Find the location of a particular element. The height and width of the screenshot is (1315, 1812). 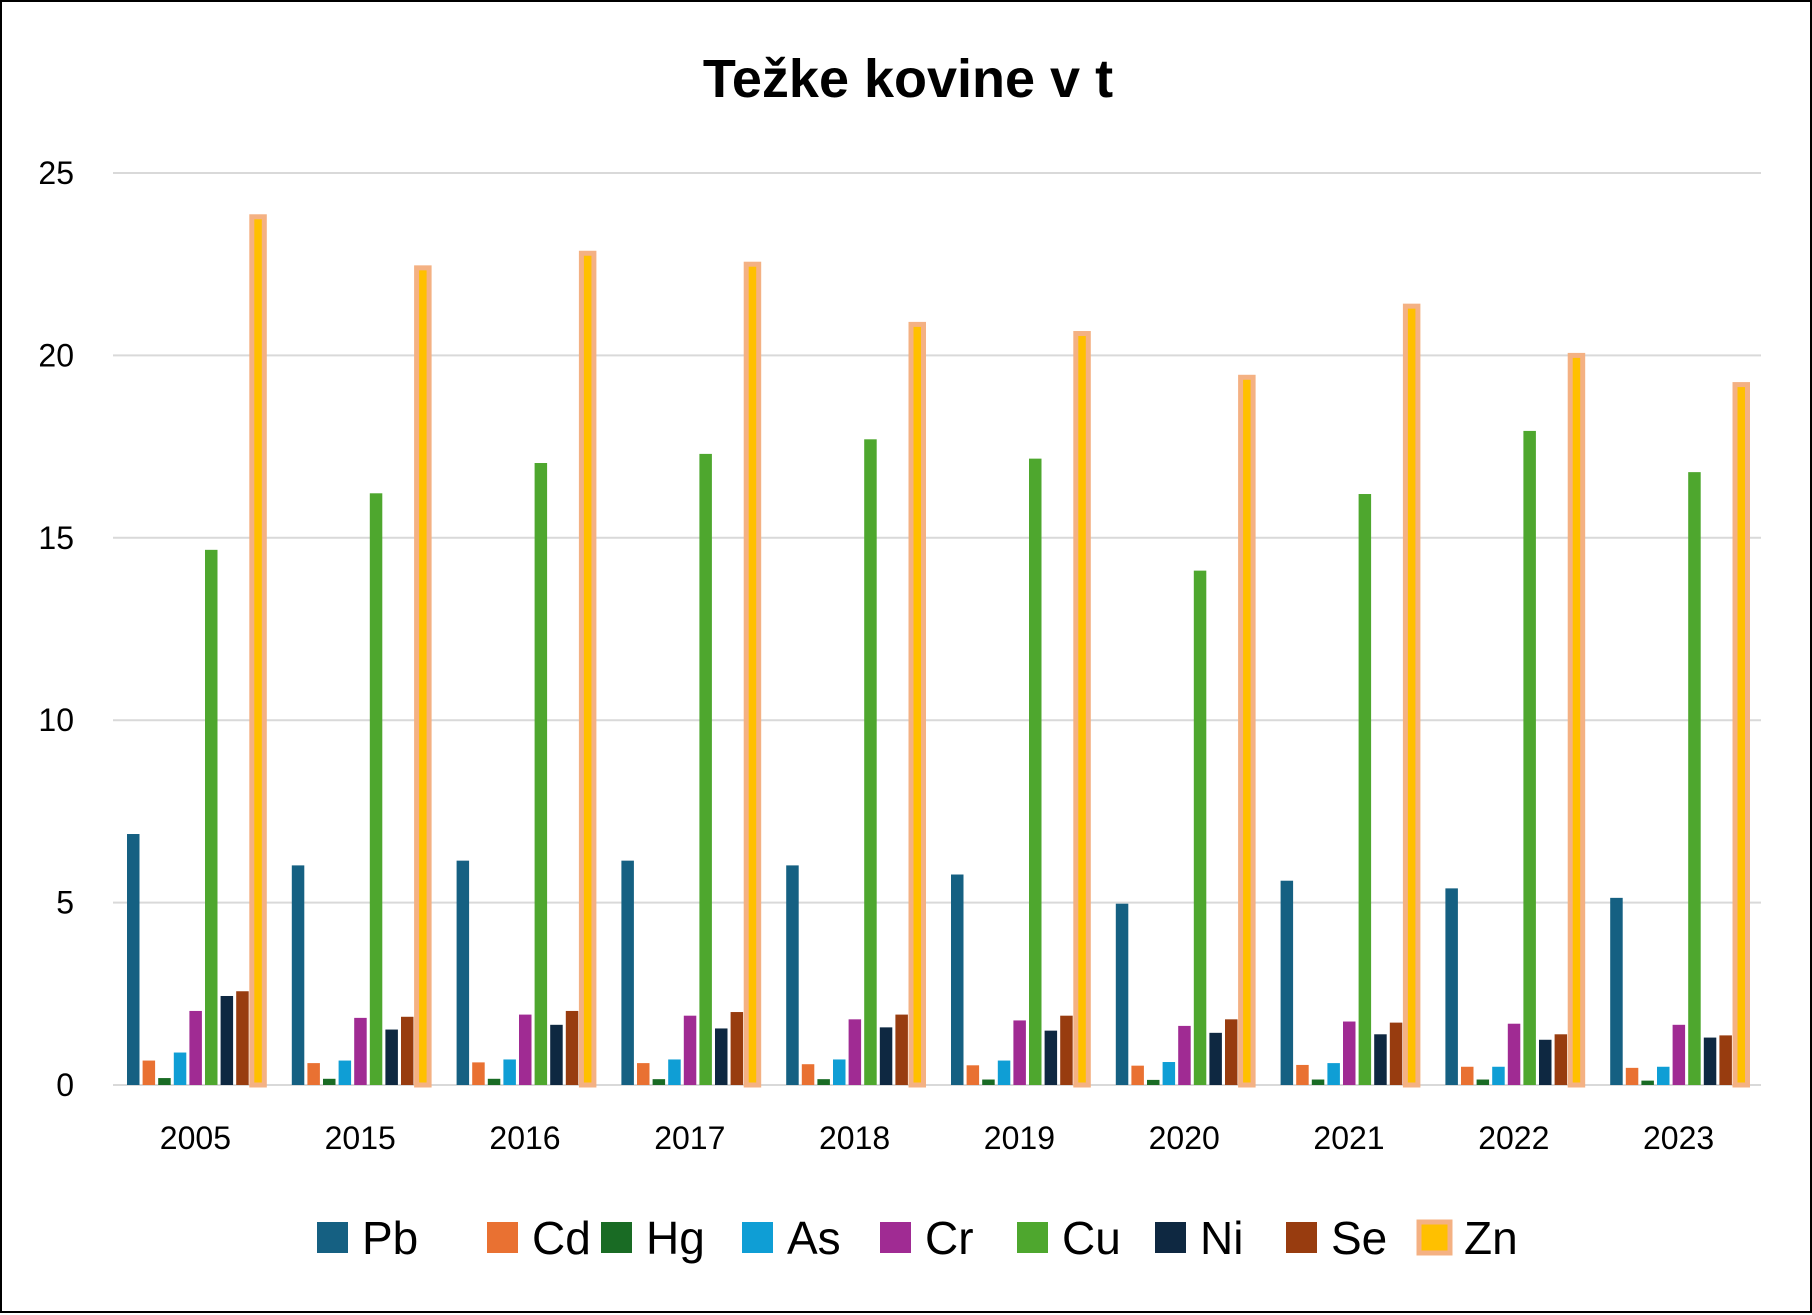

bar-as-2020 is located at coordinates (1169, 1073).